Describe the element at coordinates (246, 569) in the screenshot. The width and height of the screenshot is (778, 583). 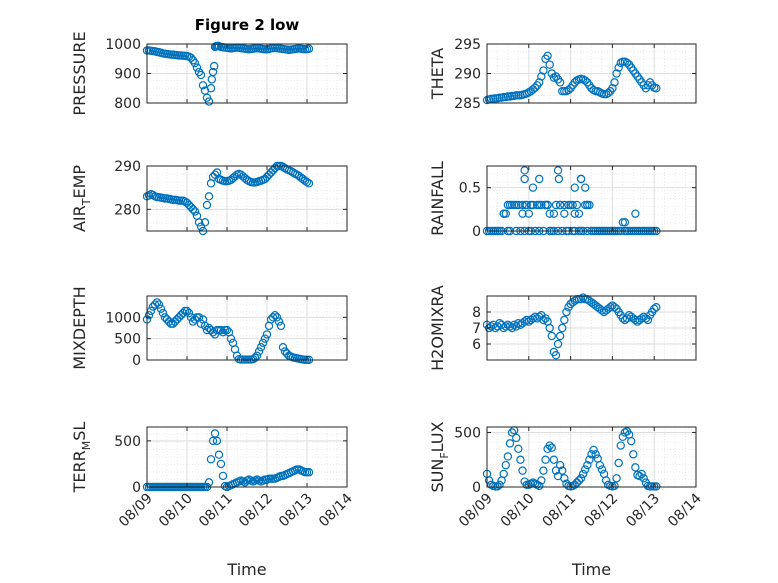
I see `x-axis-label: Time` at that location.